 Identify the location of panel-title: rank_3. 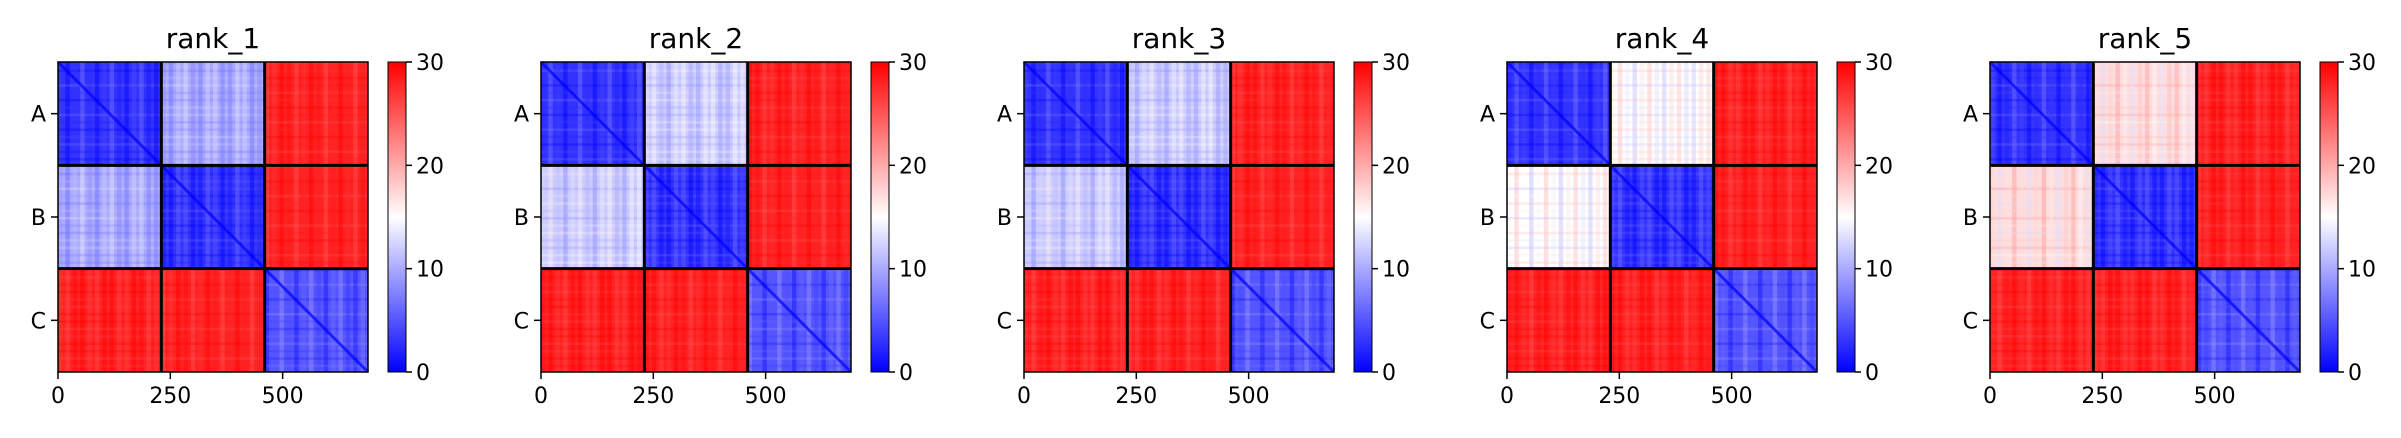
(1179, 38).